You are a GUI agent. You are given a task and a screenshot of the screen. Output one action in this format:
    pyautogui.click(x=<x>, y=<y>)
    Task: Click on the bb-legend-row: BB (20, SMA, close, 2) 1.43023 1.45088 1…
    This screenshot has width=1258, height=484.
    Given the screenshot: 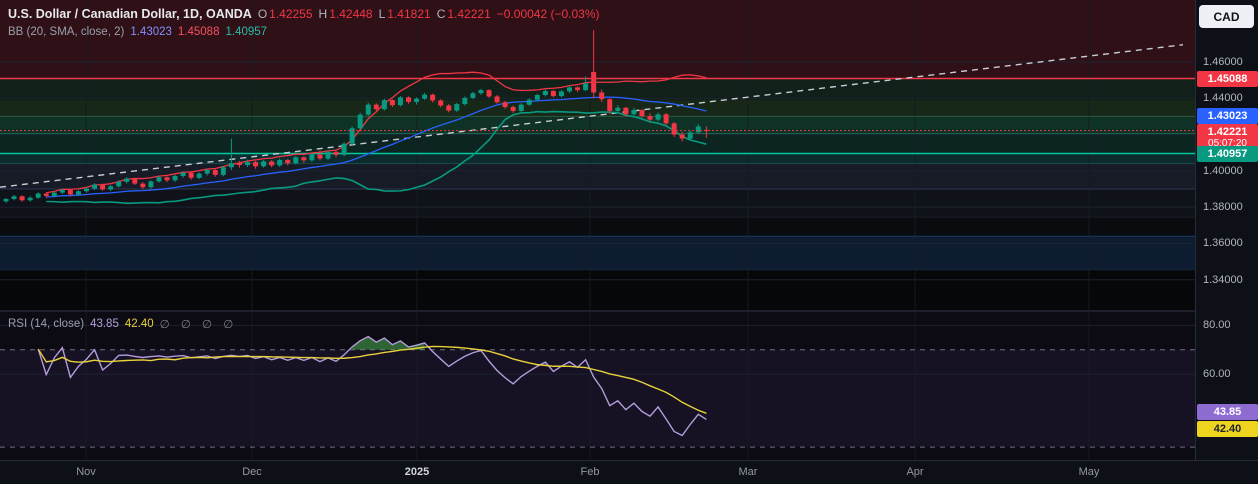 What is the action you would take?
    pyautogui.click(x=304, y=32)
    